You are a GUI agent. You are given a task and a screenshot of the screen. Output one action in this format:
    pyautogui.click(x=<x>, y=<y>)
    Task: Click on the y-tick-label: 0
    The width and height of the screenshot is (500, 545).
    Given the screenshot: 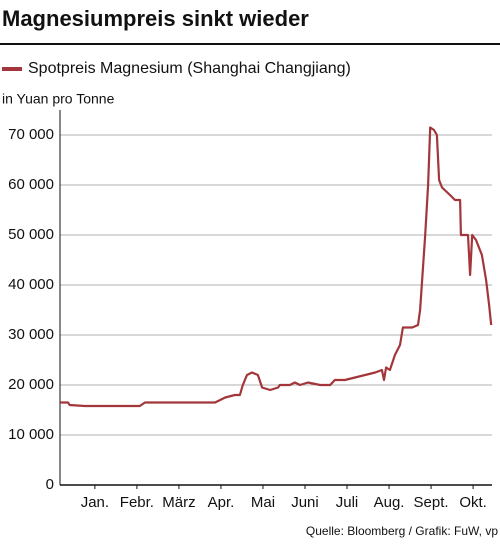 What is the action you would take?
    pyautogui.click(x=50, y=484)
    